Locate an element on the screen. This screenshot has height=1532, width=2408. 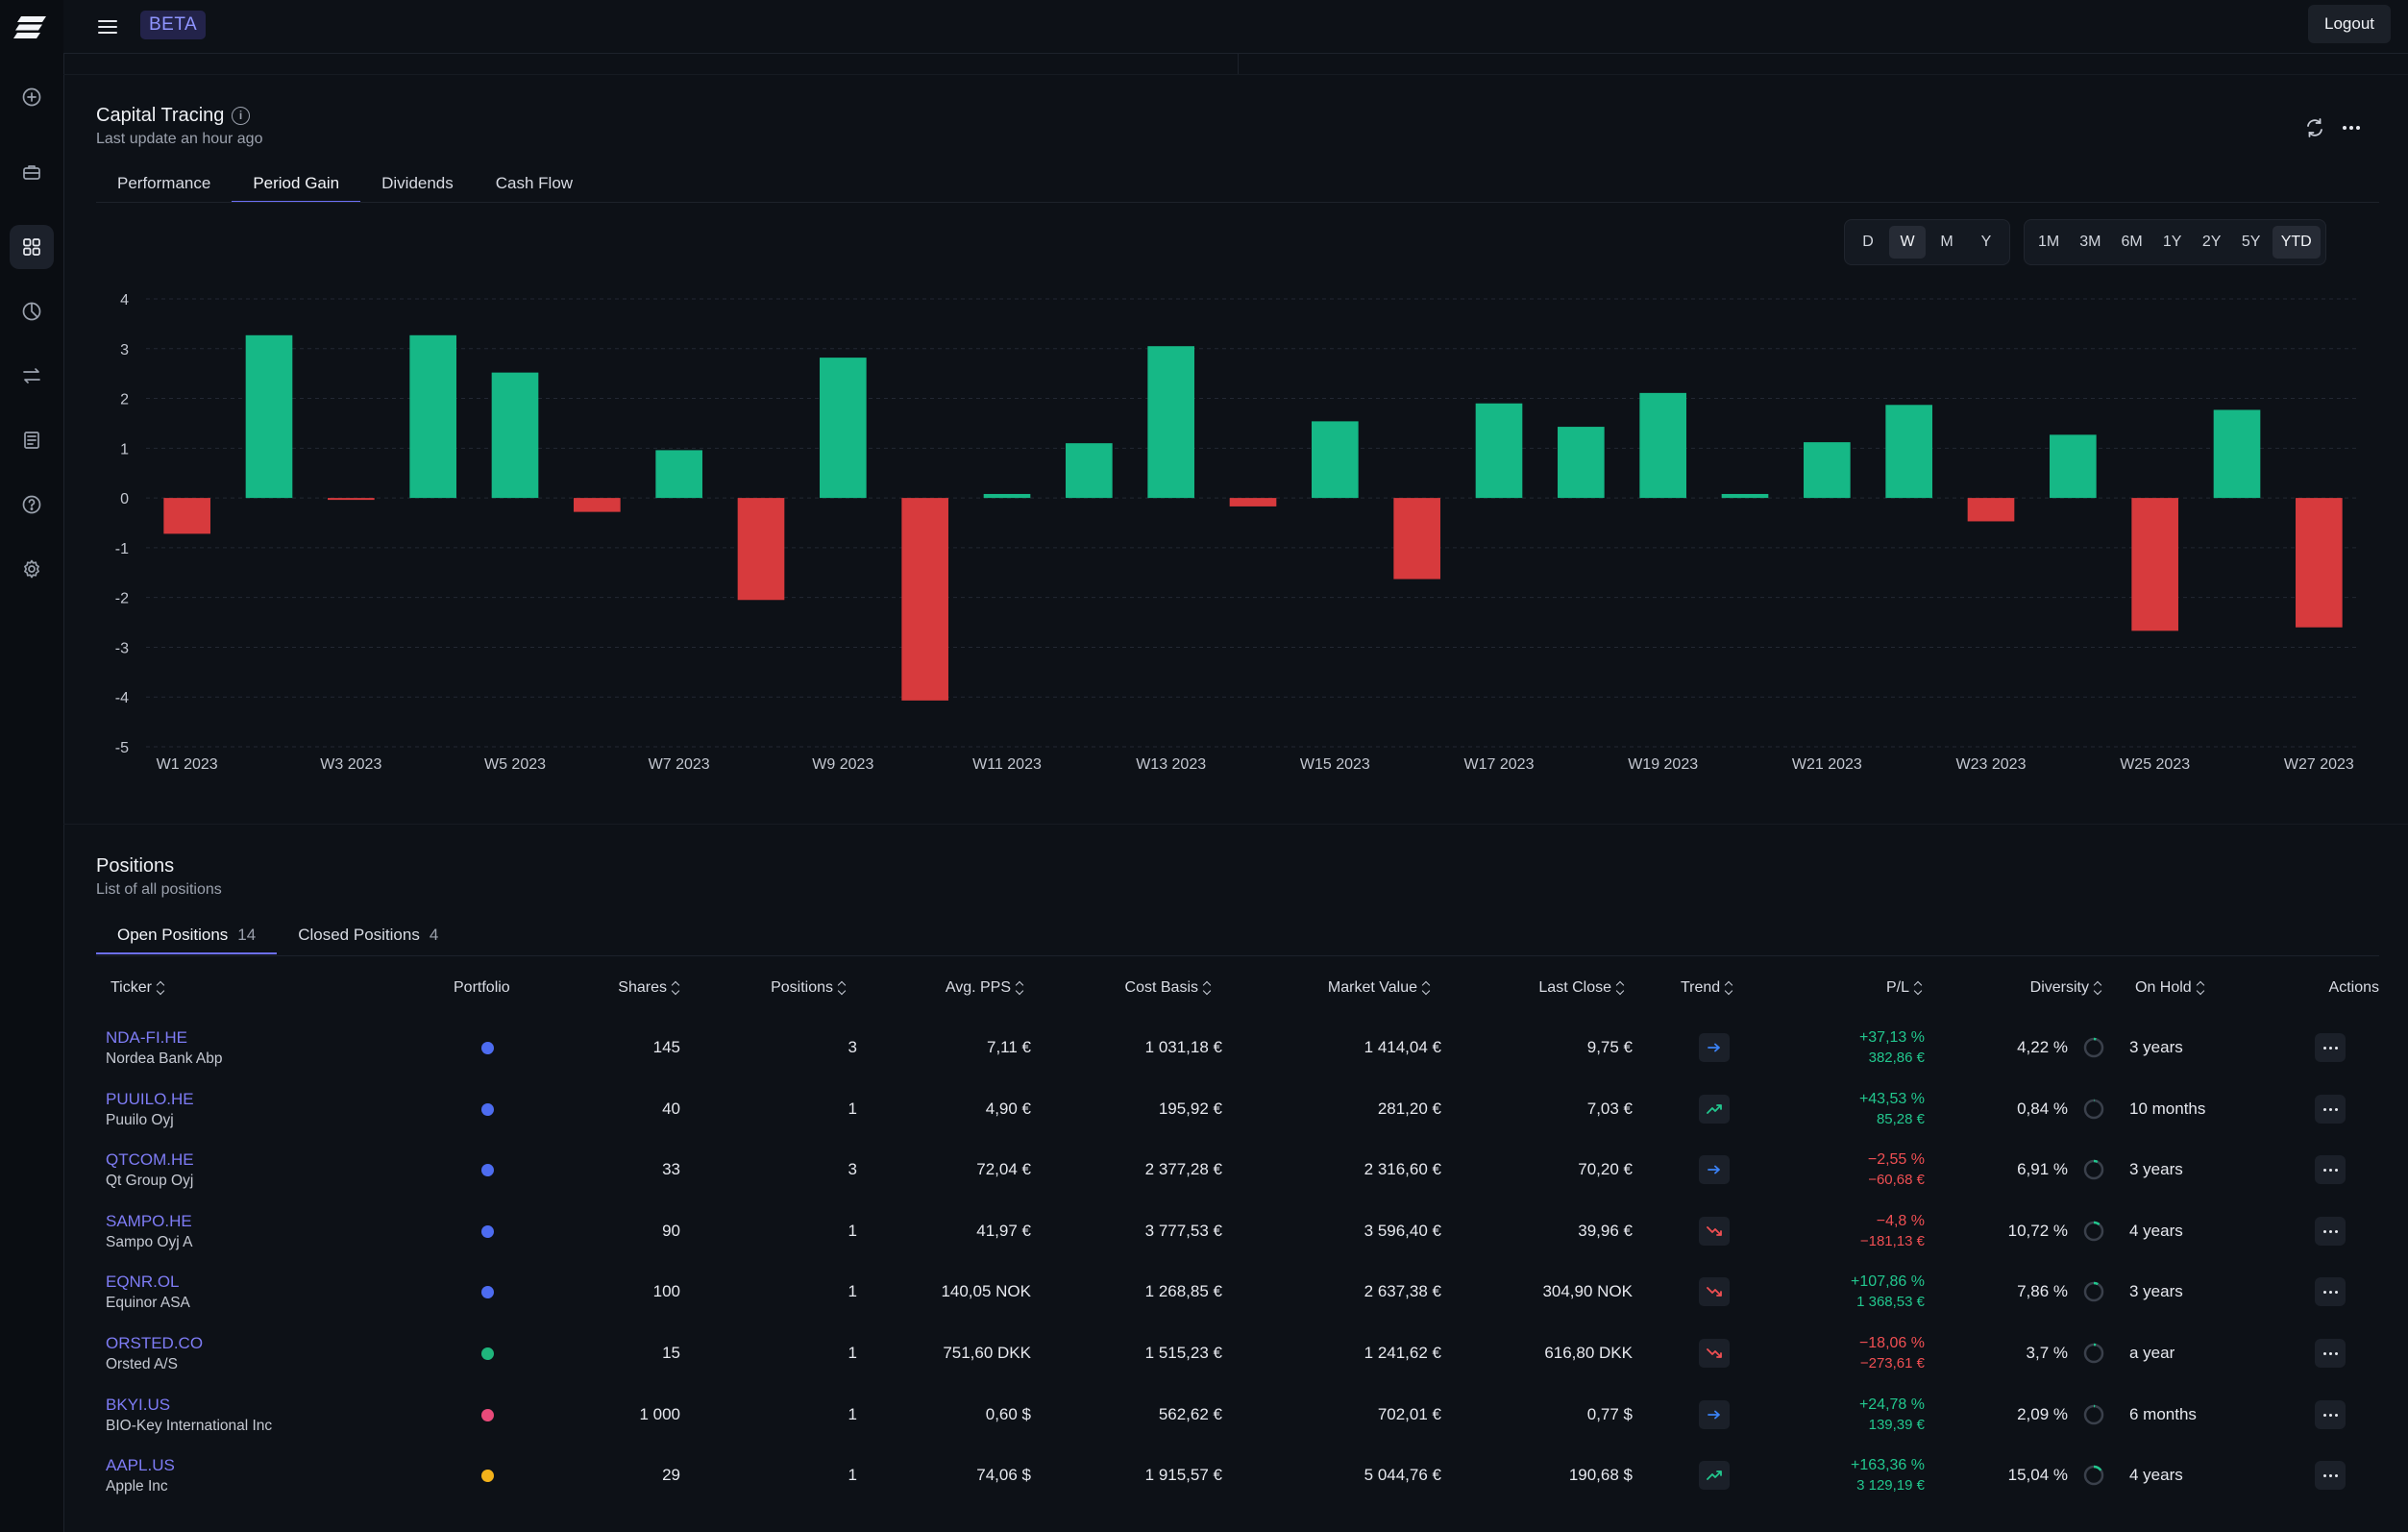
sort-icon is located at coordinates (843, 988).